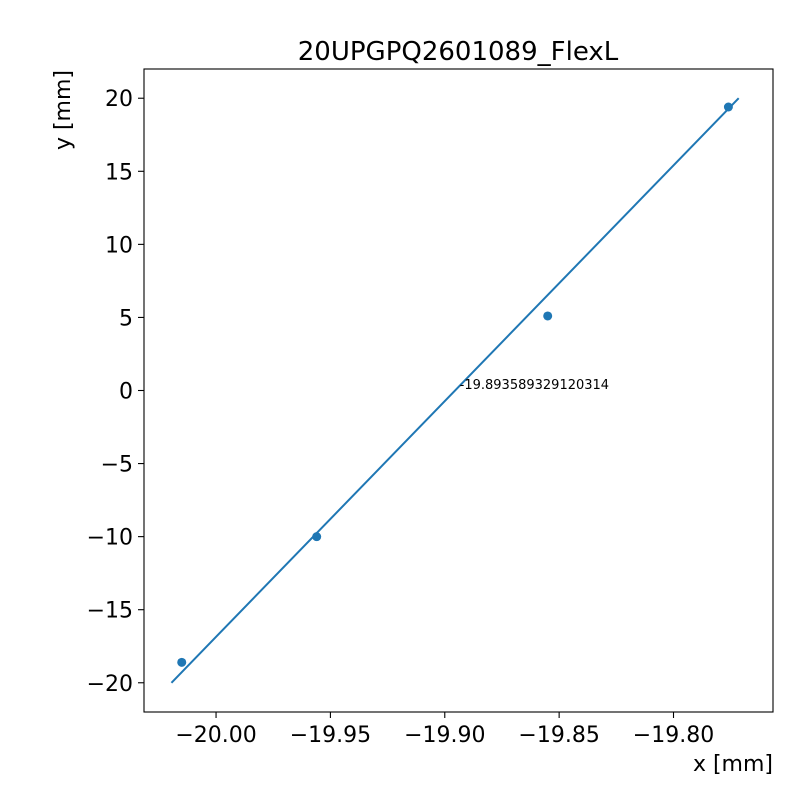  Describe the element at coordinates (733, 764) in the screenshot. I see `x-axis-label: x [mm]` at that location.